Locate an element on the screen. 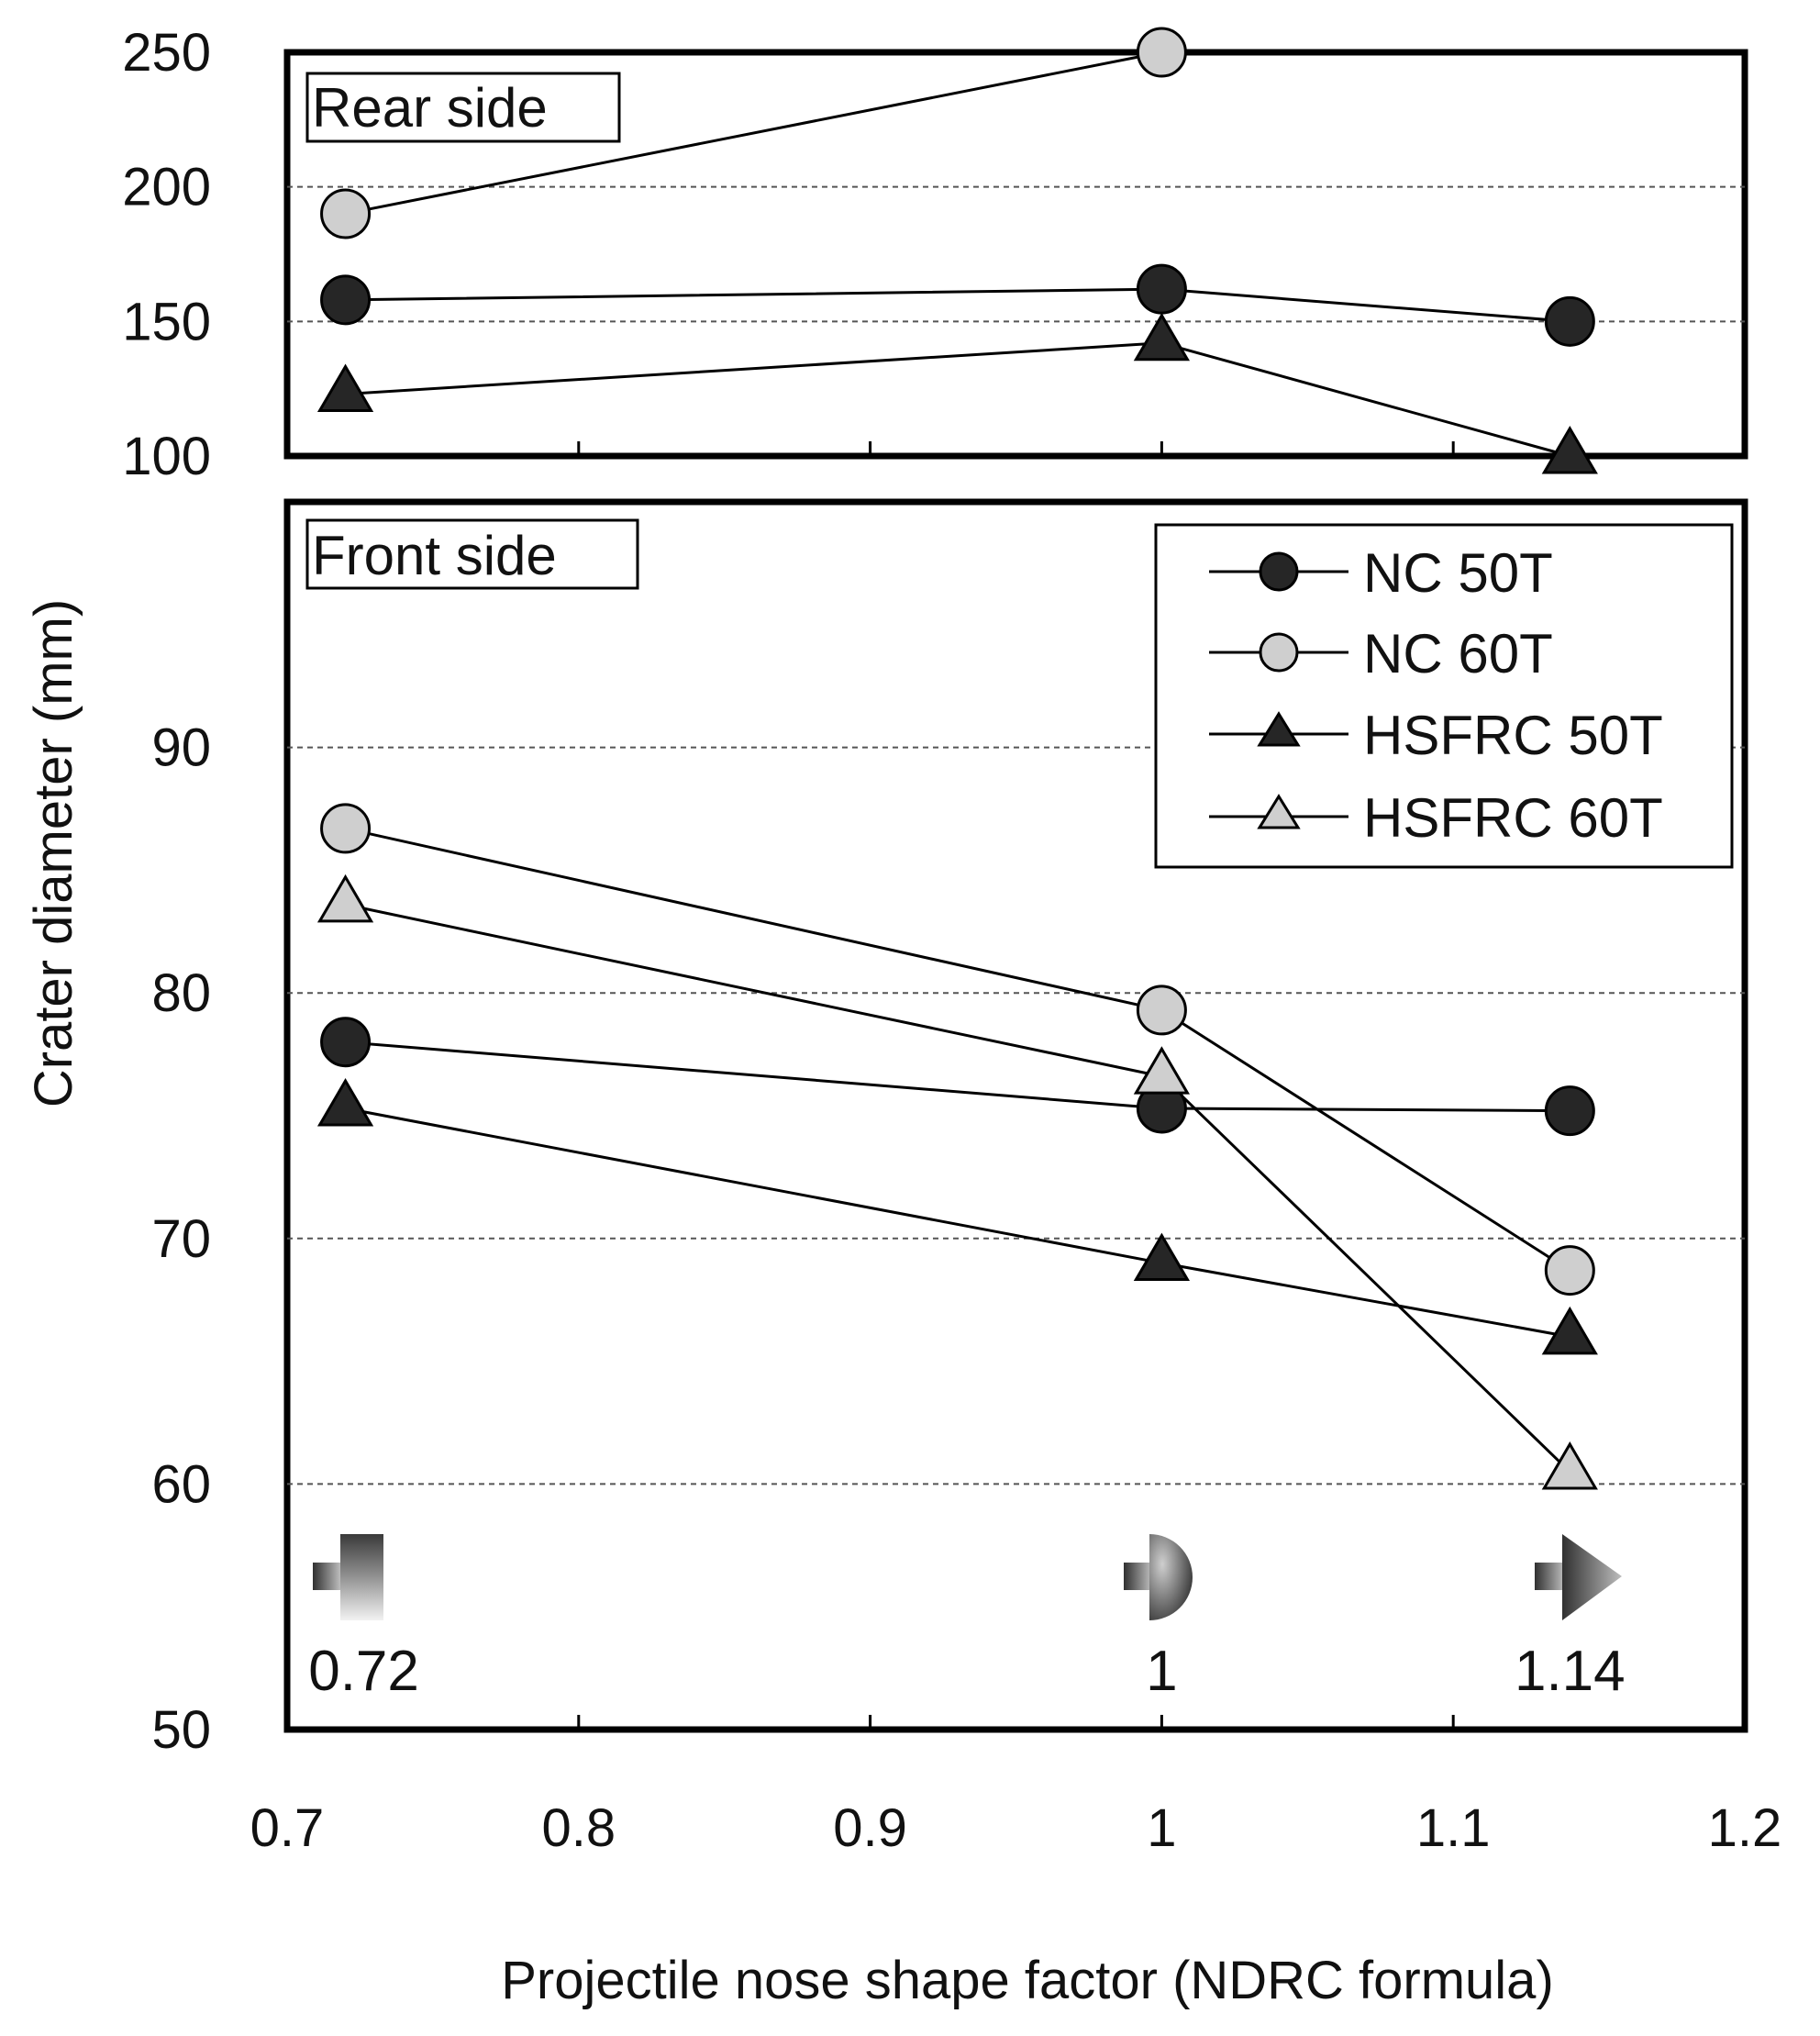  flat-nose-projectile-icon is located at coordinates (348, 1577).